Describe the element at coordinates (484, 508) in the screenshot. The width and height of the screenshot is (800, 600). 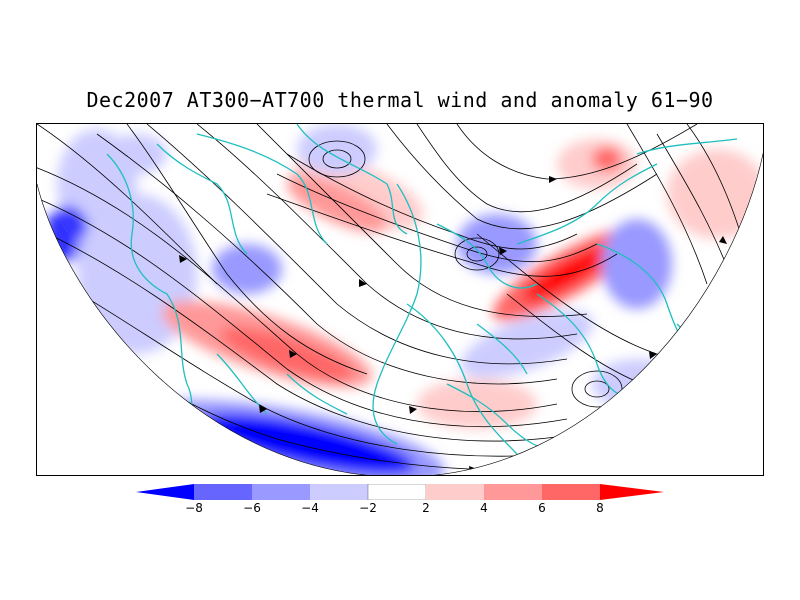
I see `colorbar-label: 4` at that location.